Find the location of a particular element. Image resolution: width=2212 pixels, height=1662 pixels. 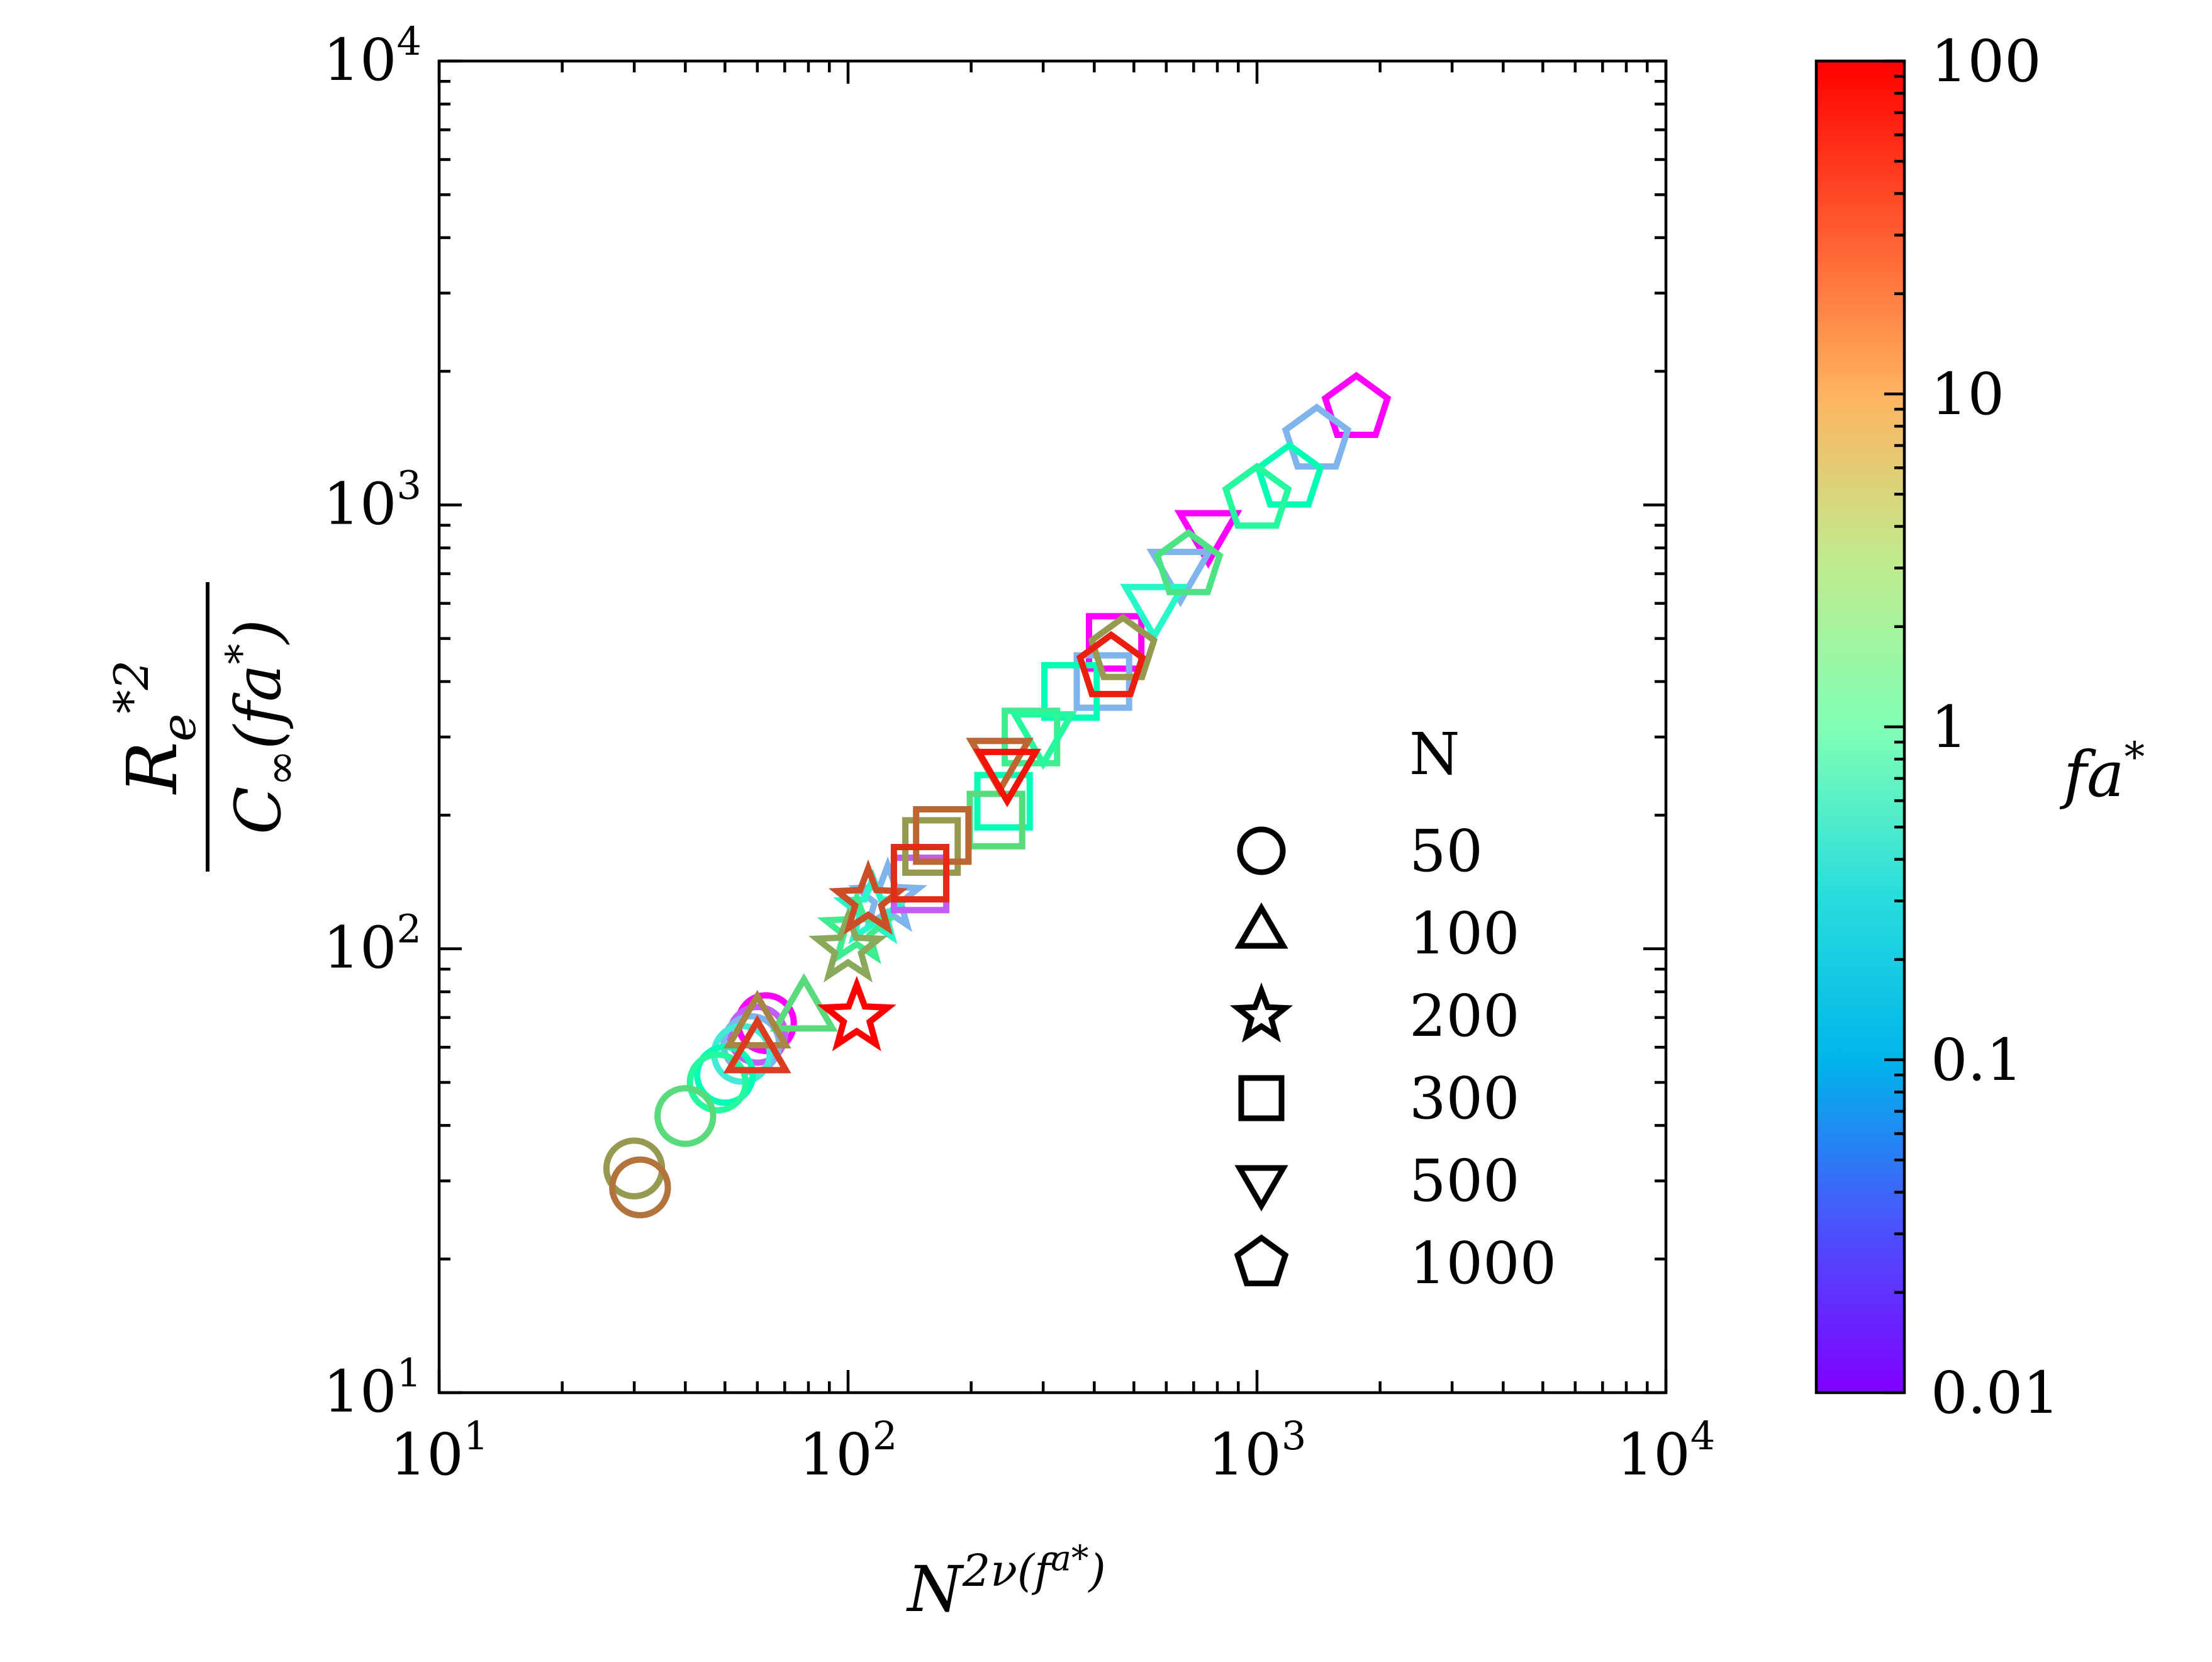

colorbar is located at coordinates (1860, 727).